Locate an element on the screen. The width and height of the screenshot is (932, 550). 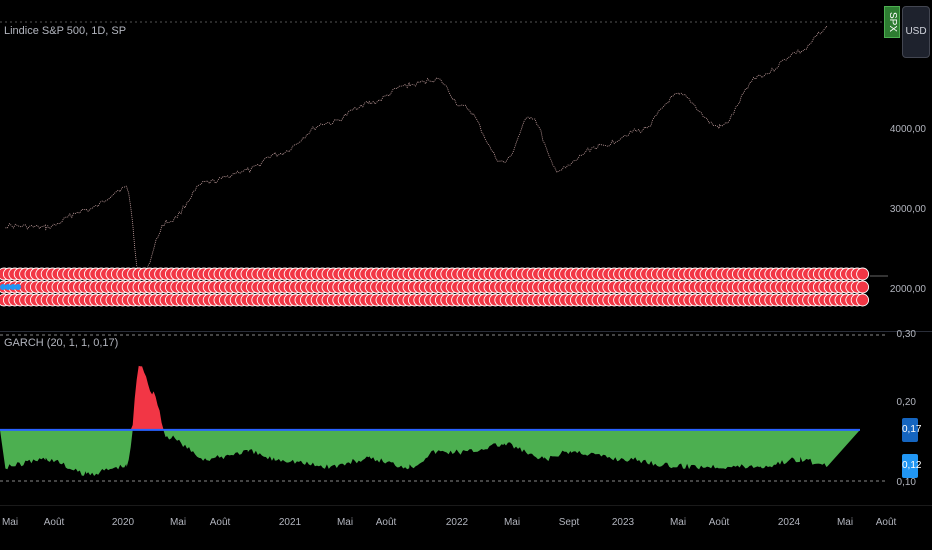
indicator-title: GARCH (20, 1, 1, 0,17) is located at coordinates (61, 343).